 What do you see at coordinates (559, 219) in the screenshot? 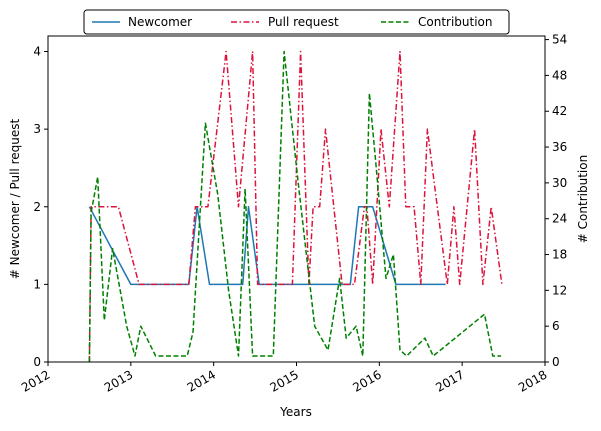
I see `y-right-tick-label: 24` at bounding box center [559, 219].